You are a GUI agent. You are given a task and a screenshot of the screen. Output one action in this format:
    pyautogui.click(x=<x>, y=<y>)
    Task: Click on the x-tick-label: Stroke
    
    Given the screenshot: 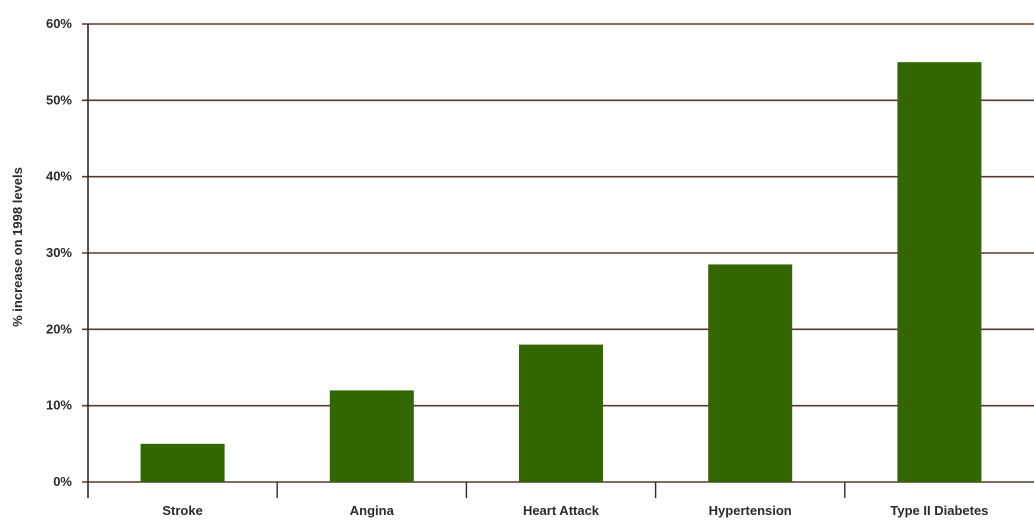 What is the action you would take?
    pyautogui.click(x=182, y=510)
    